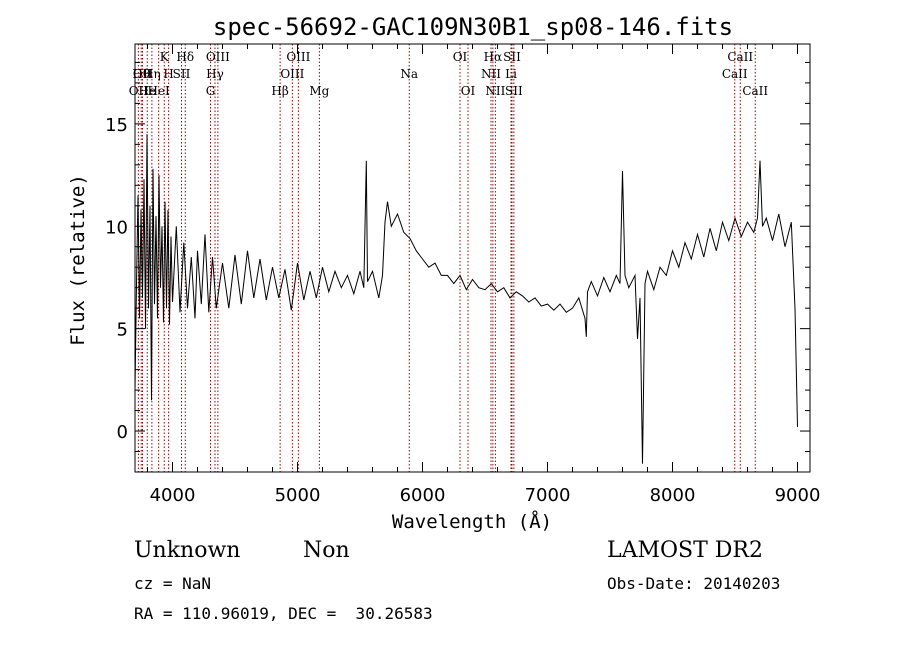 The height and width of the screenshot is (649, 900). Describe the element at coordinates (409, 74) in the screenshot. I see `line-marker-label: Na` at that location.